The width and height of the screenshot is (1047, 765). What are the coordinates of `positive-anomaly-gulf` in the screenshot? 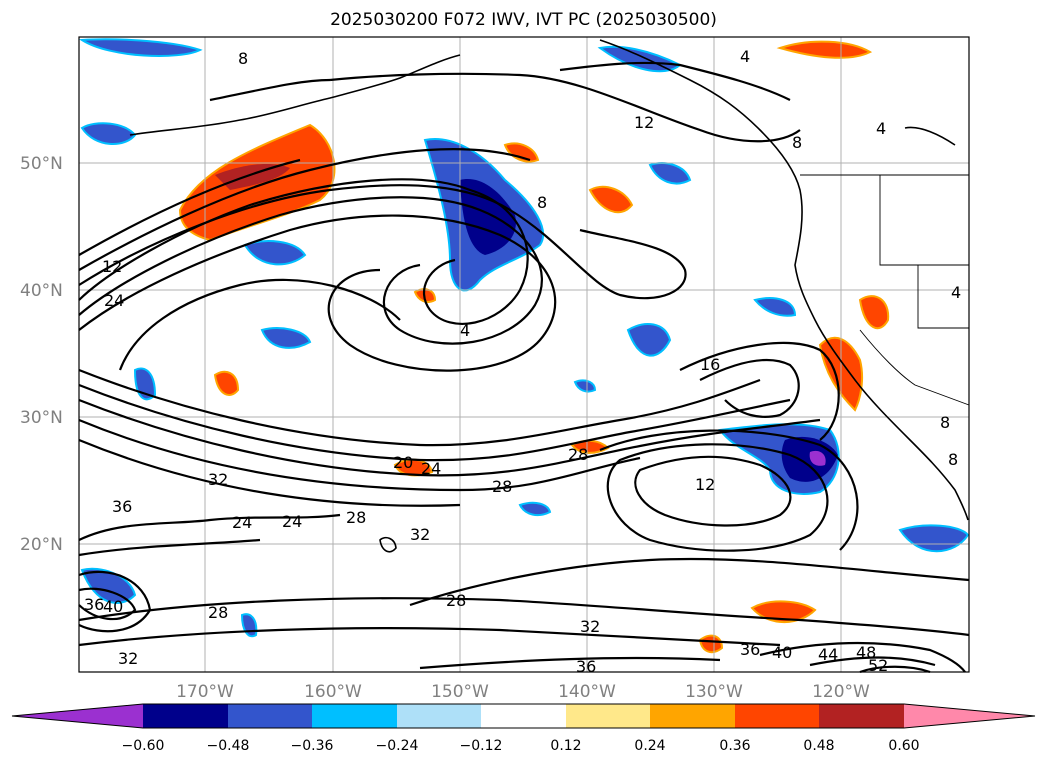 It's located at (824, 49).